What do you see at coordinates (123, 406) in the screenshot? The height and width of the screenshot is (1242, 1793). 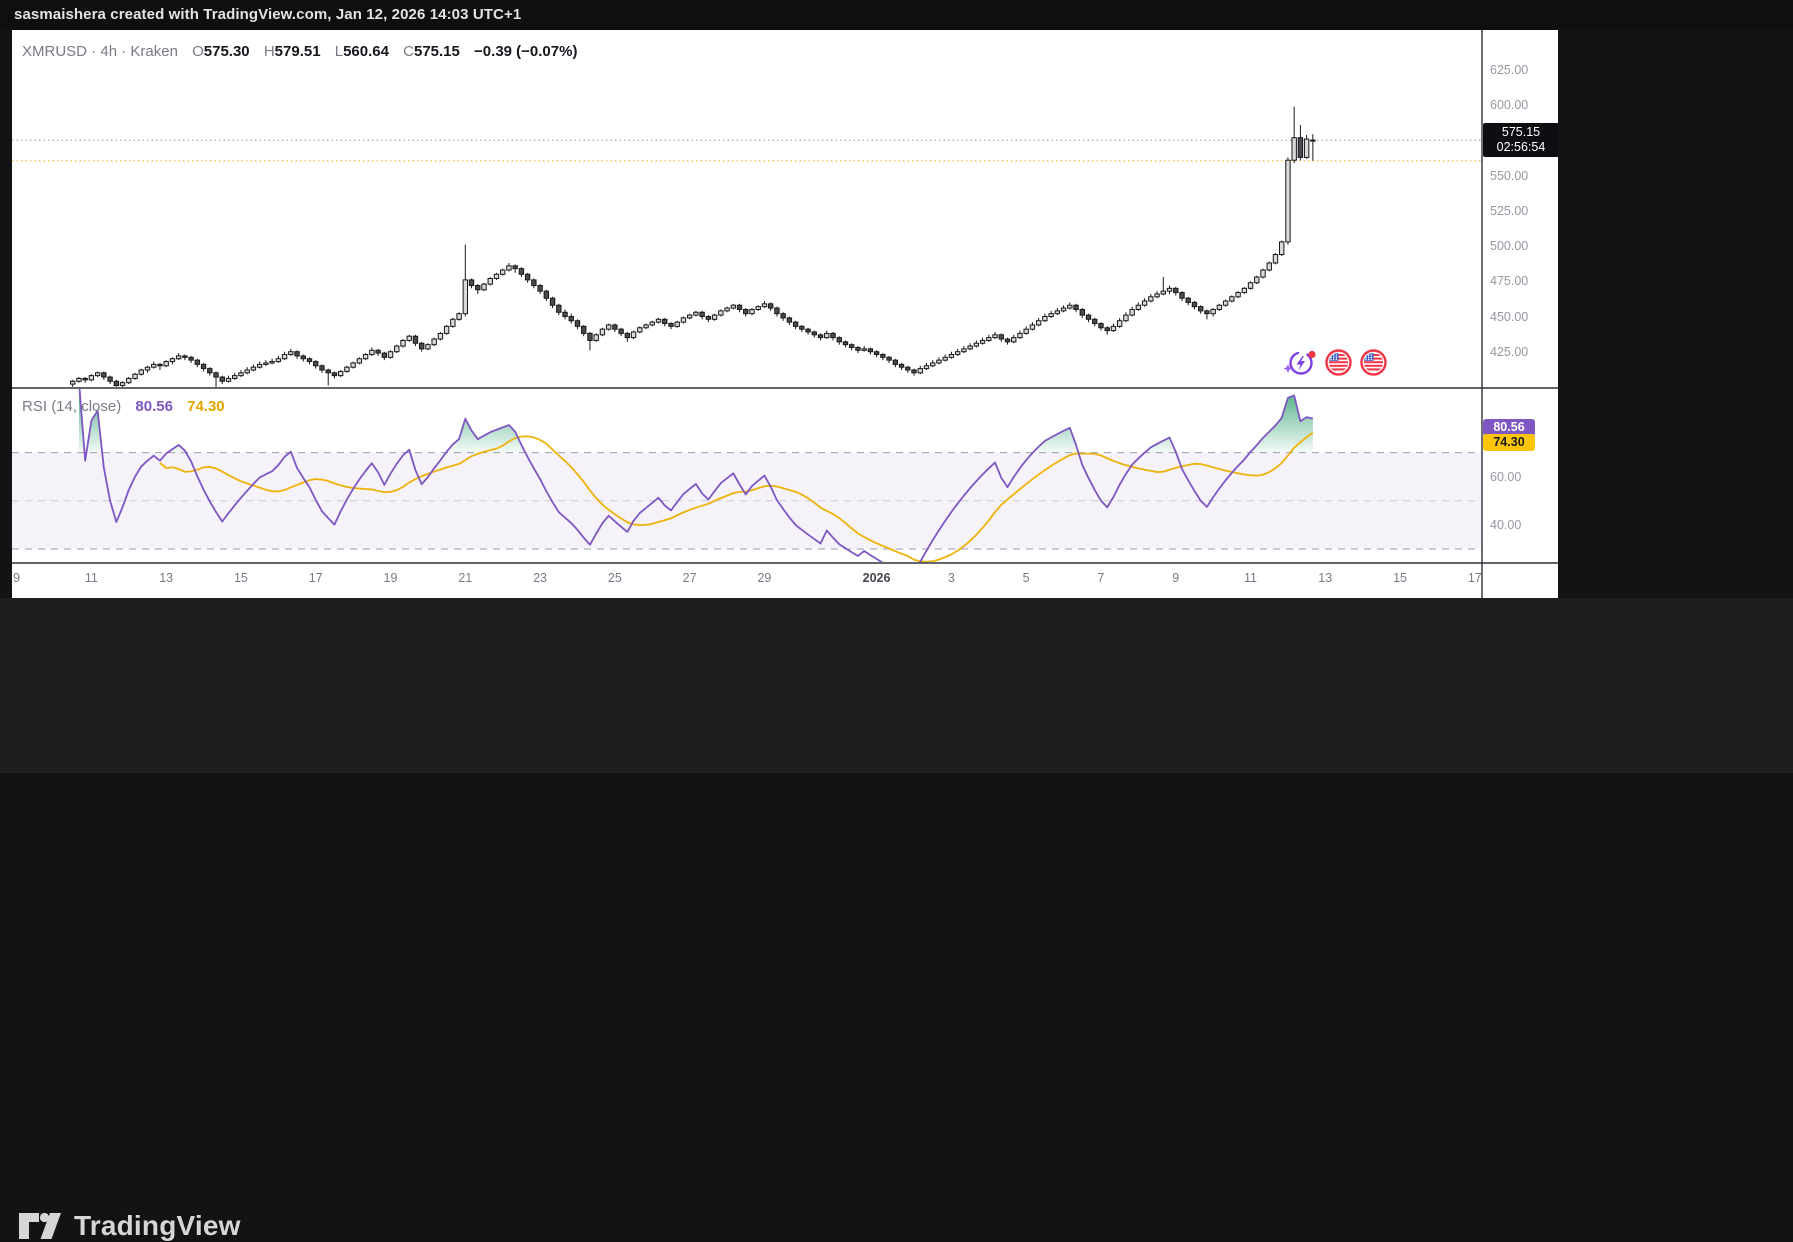 I see `rsi-legend: RSI (14, close) 80.56 74.30` at bounding box center [123, 406].